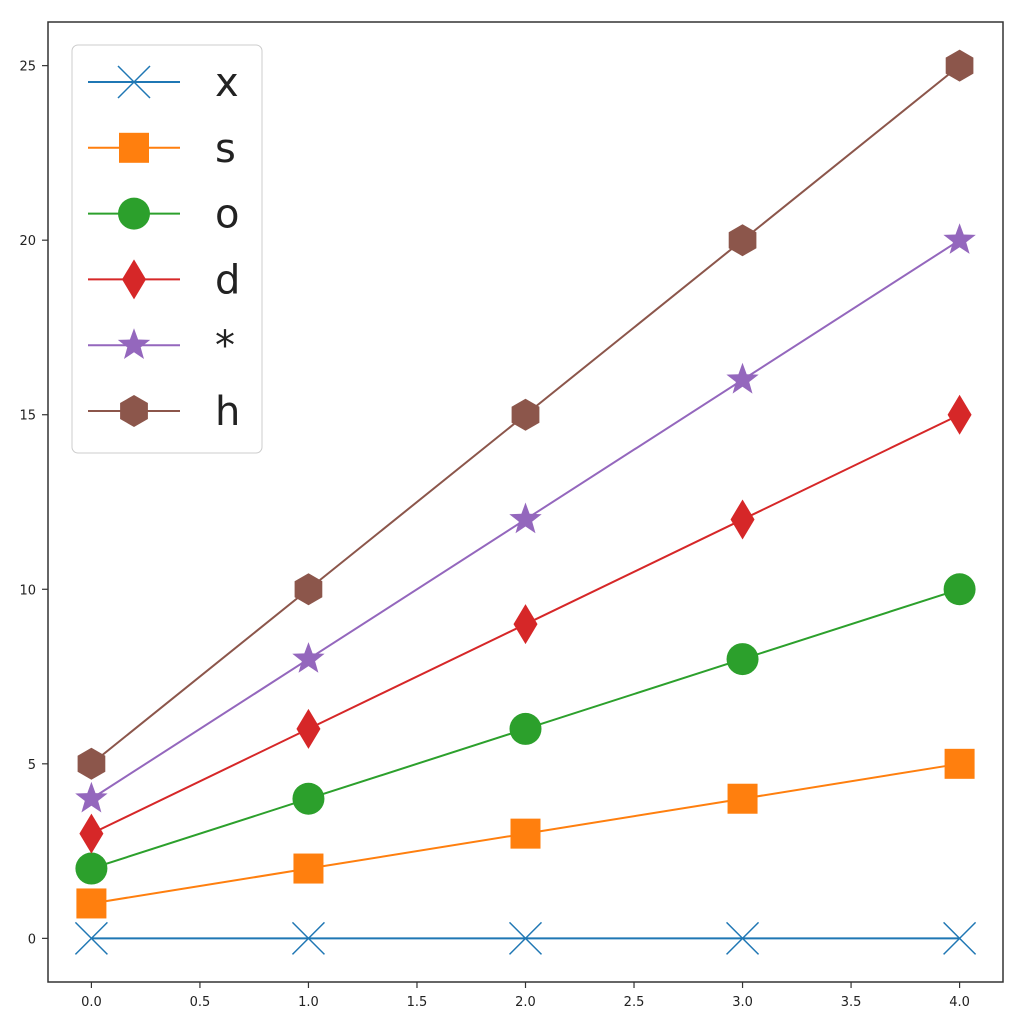  Describe the element at coordinates (164, 412) in the screenshot. I see `legend-entry-hexagon: h` at that location.